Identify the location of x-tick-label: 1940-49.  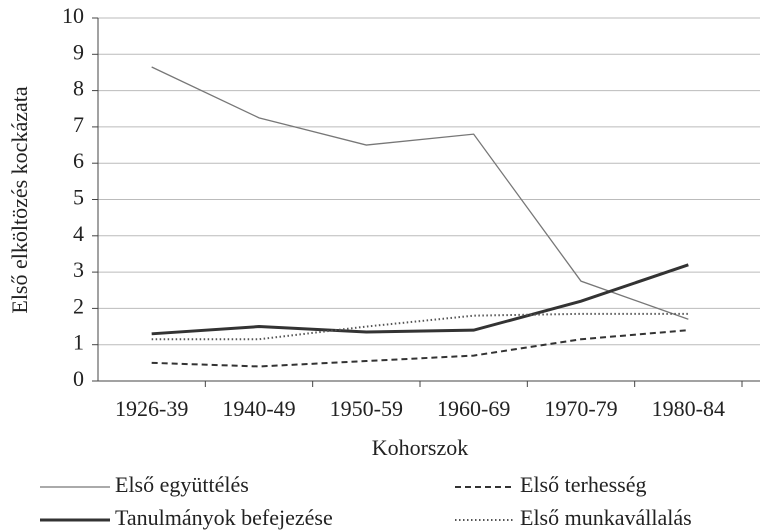
(258, 408).